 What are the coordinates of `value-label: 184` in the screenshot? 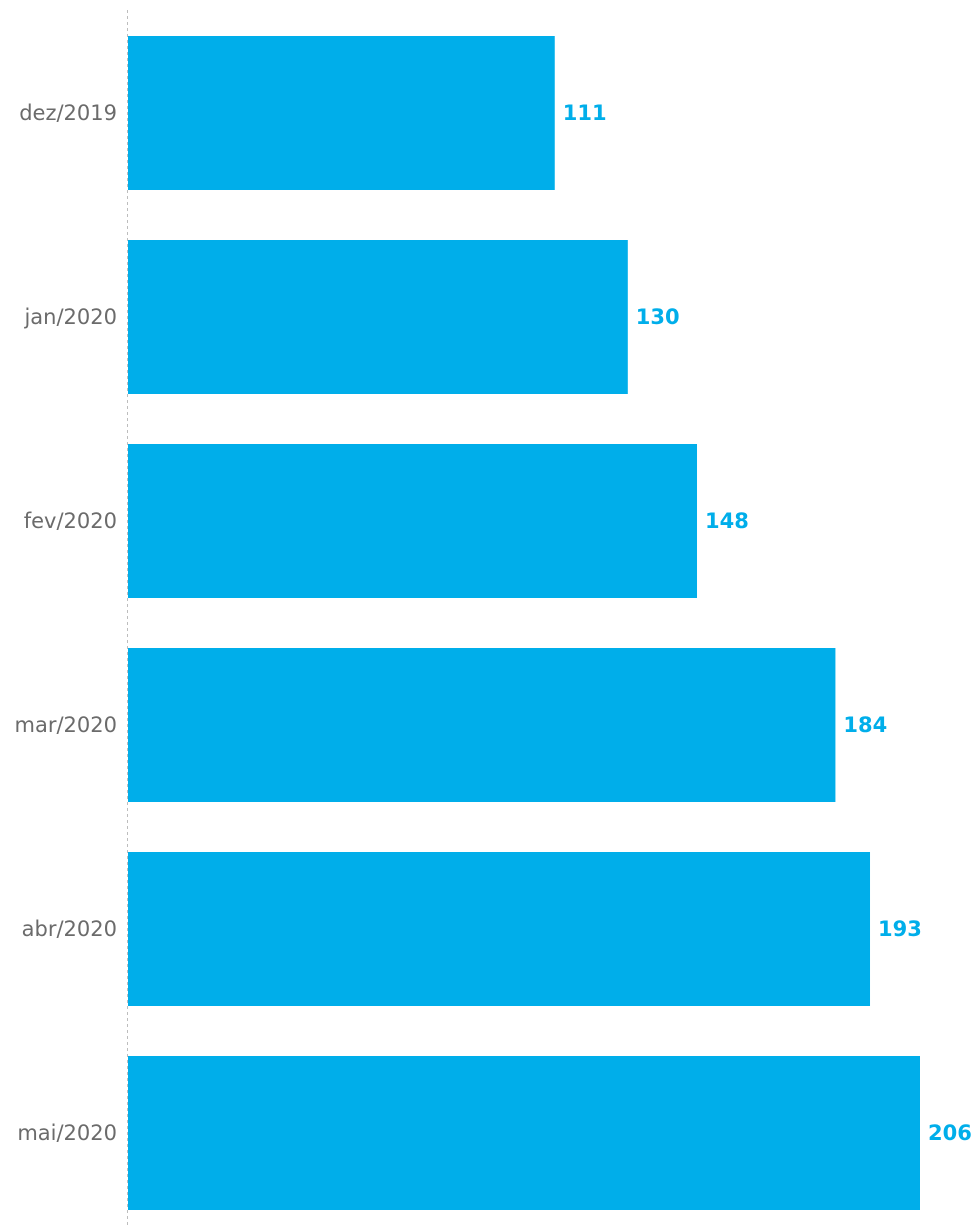 It's located at (865, 725).